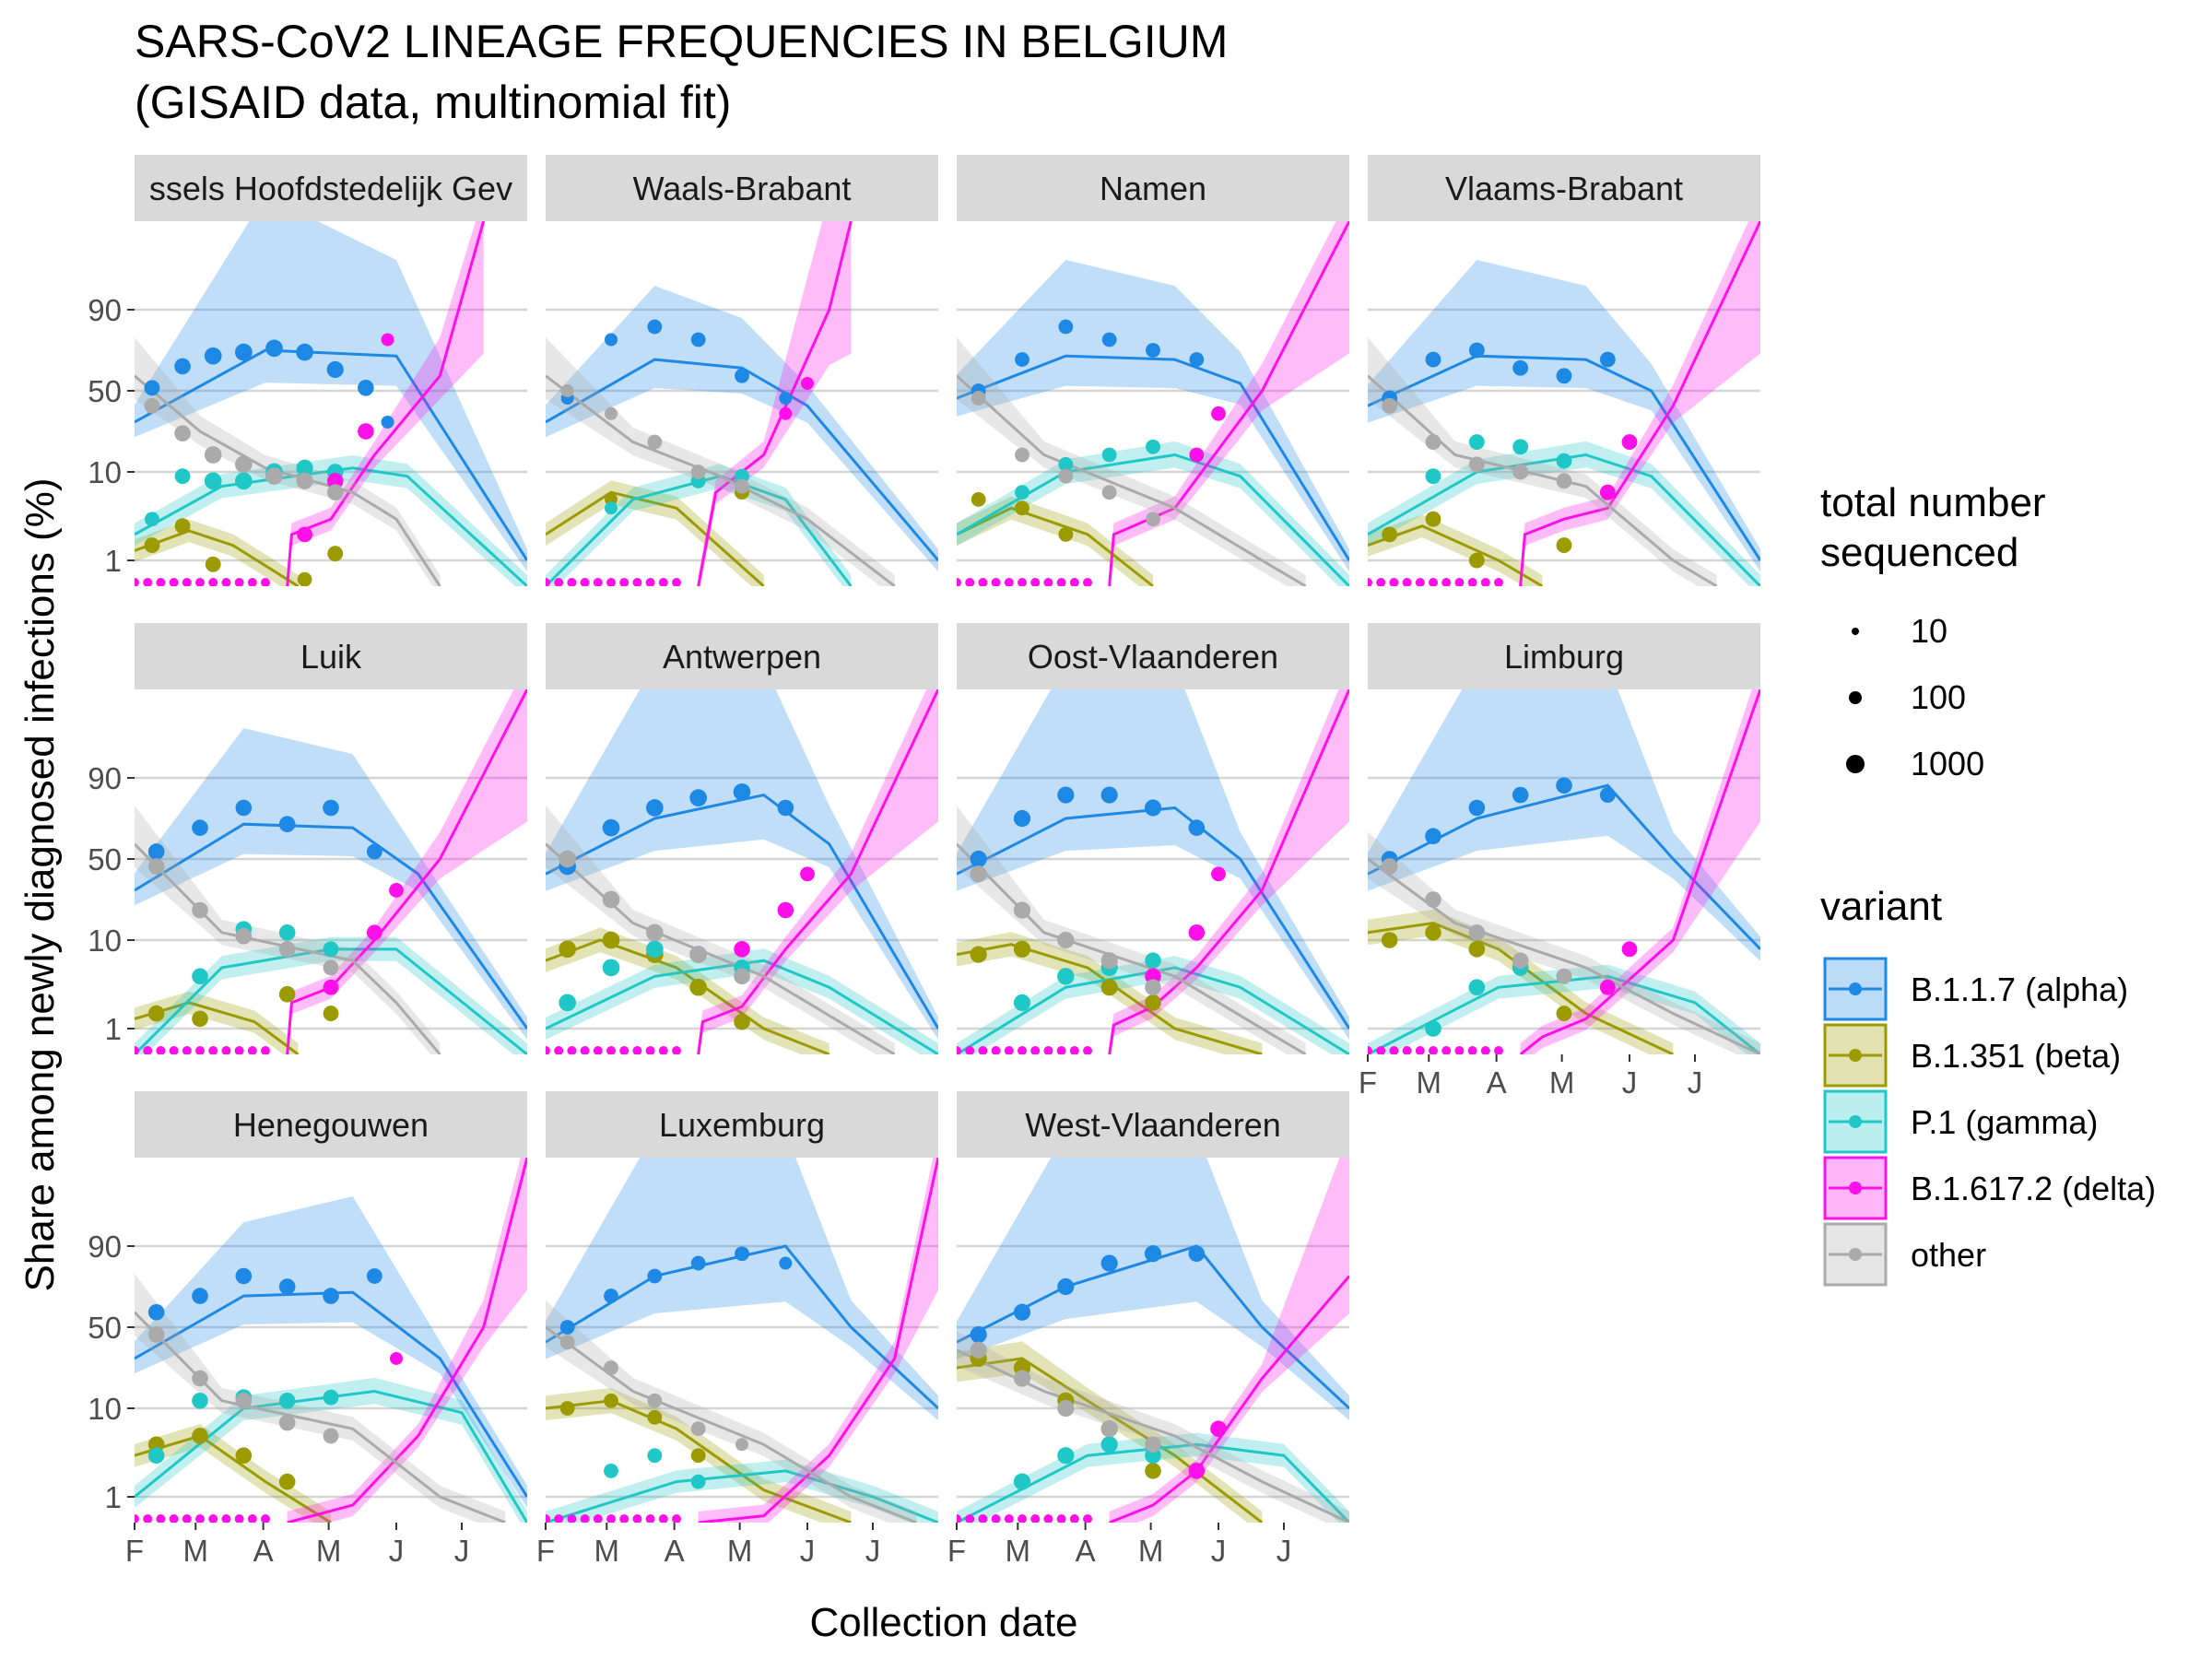 Image resolution: width=2212 pixels, height=1659 pixels. What do you see at coordinates (105, 941) in the screenshot?
I see `y-tick-label: 10` at bounding box center [105, 941].